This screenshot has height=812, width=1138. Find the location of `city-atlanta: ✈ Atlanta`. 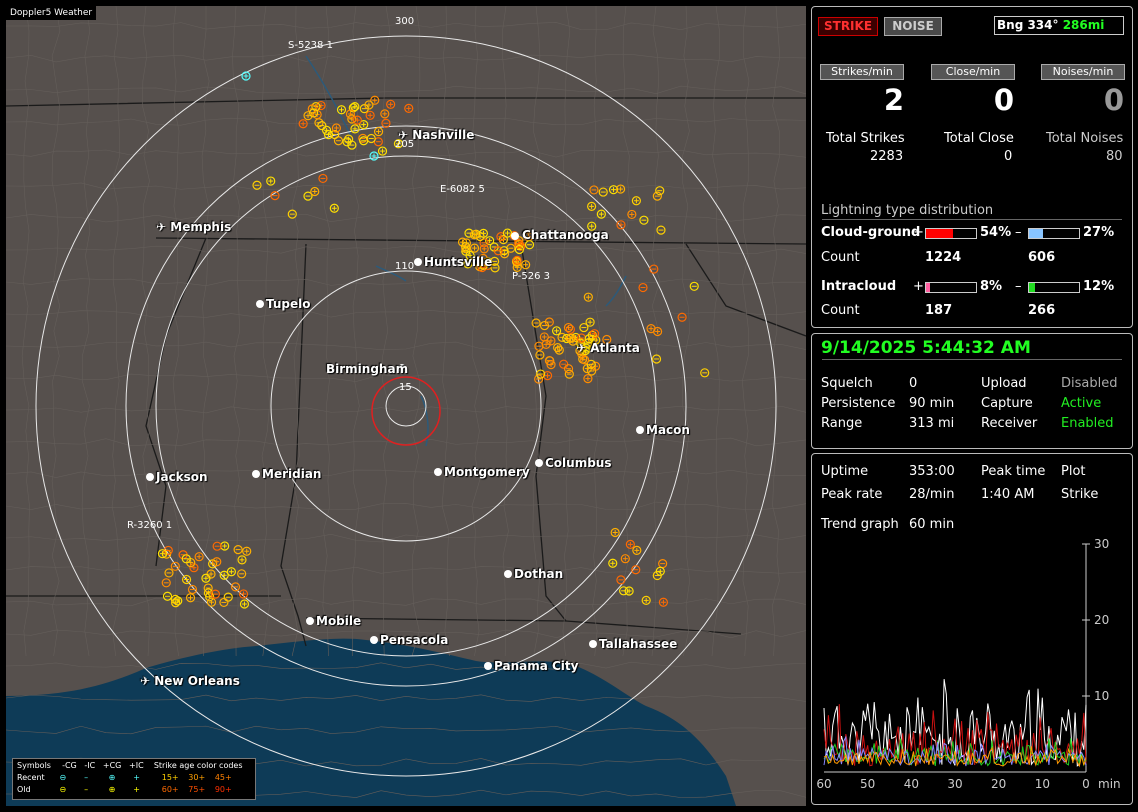

city-atlanta: ✈ Atlanta is located at coordinates (608, 348).